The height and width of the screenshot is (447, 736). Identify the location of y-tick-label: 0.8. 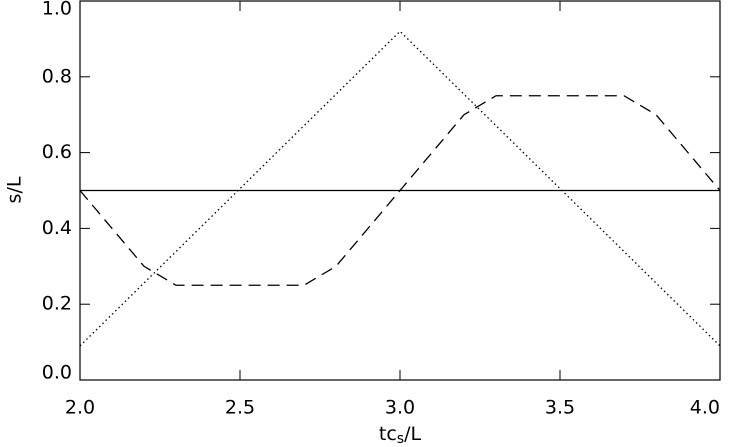
(57, 76).